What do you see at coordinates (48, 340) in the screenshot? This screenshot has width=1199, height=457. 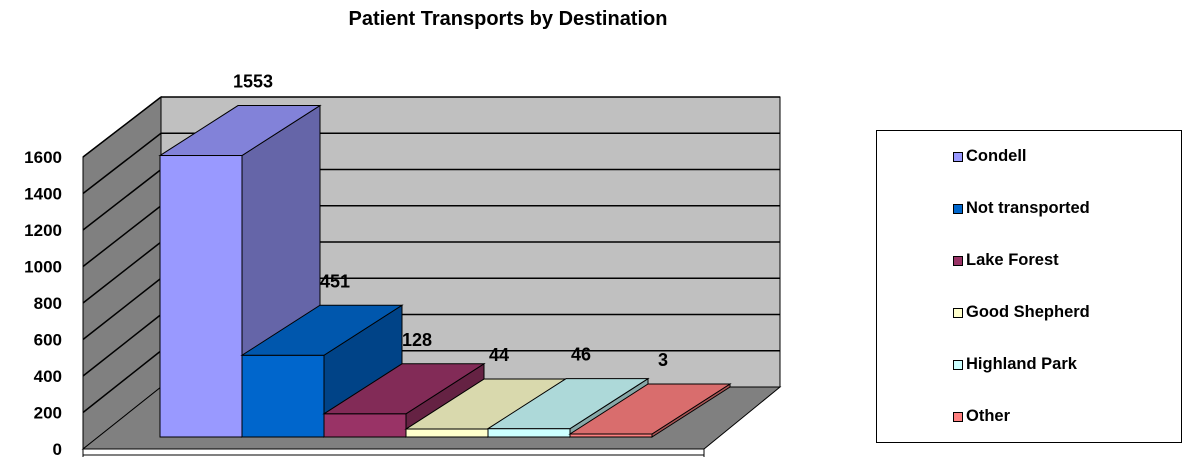 I see `y-tick-label: 600` at bounding box center [48, 340].